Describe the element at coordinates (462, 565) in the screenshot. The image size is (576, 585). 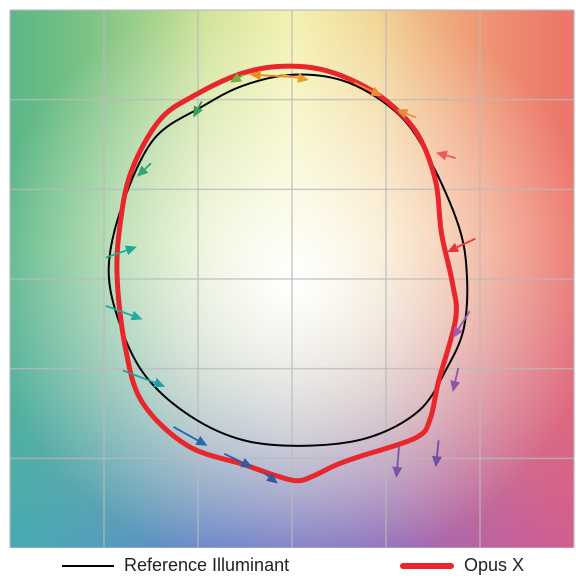
I see `legend-item-opus: Opus X` at that location.